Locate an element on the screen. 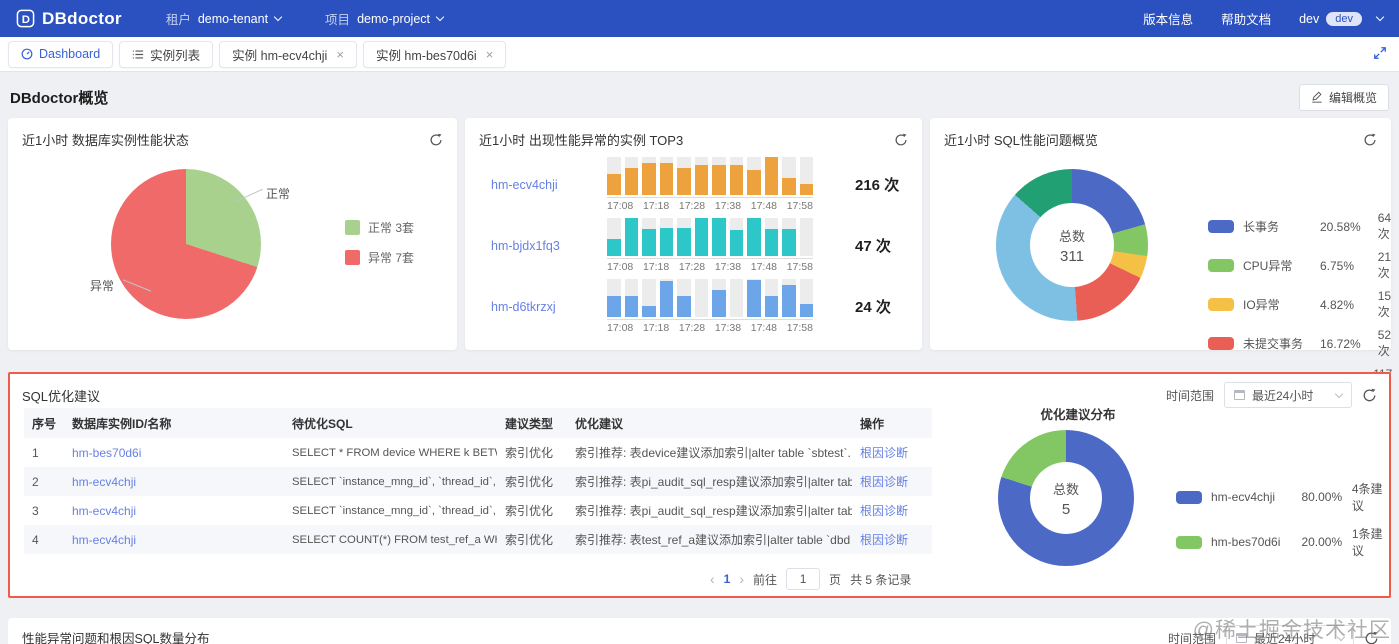 The width and height of the screenshot is (1399, 644). chevron-down-icon is located at coordinates (1341, 636).